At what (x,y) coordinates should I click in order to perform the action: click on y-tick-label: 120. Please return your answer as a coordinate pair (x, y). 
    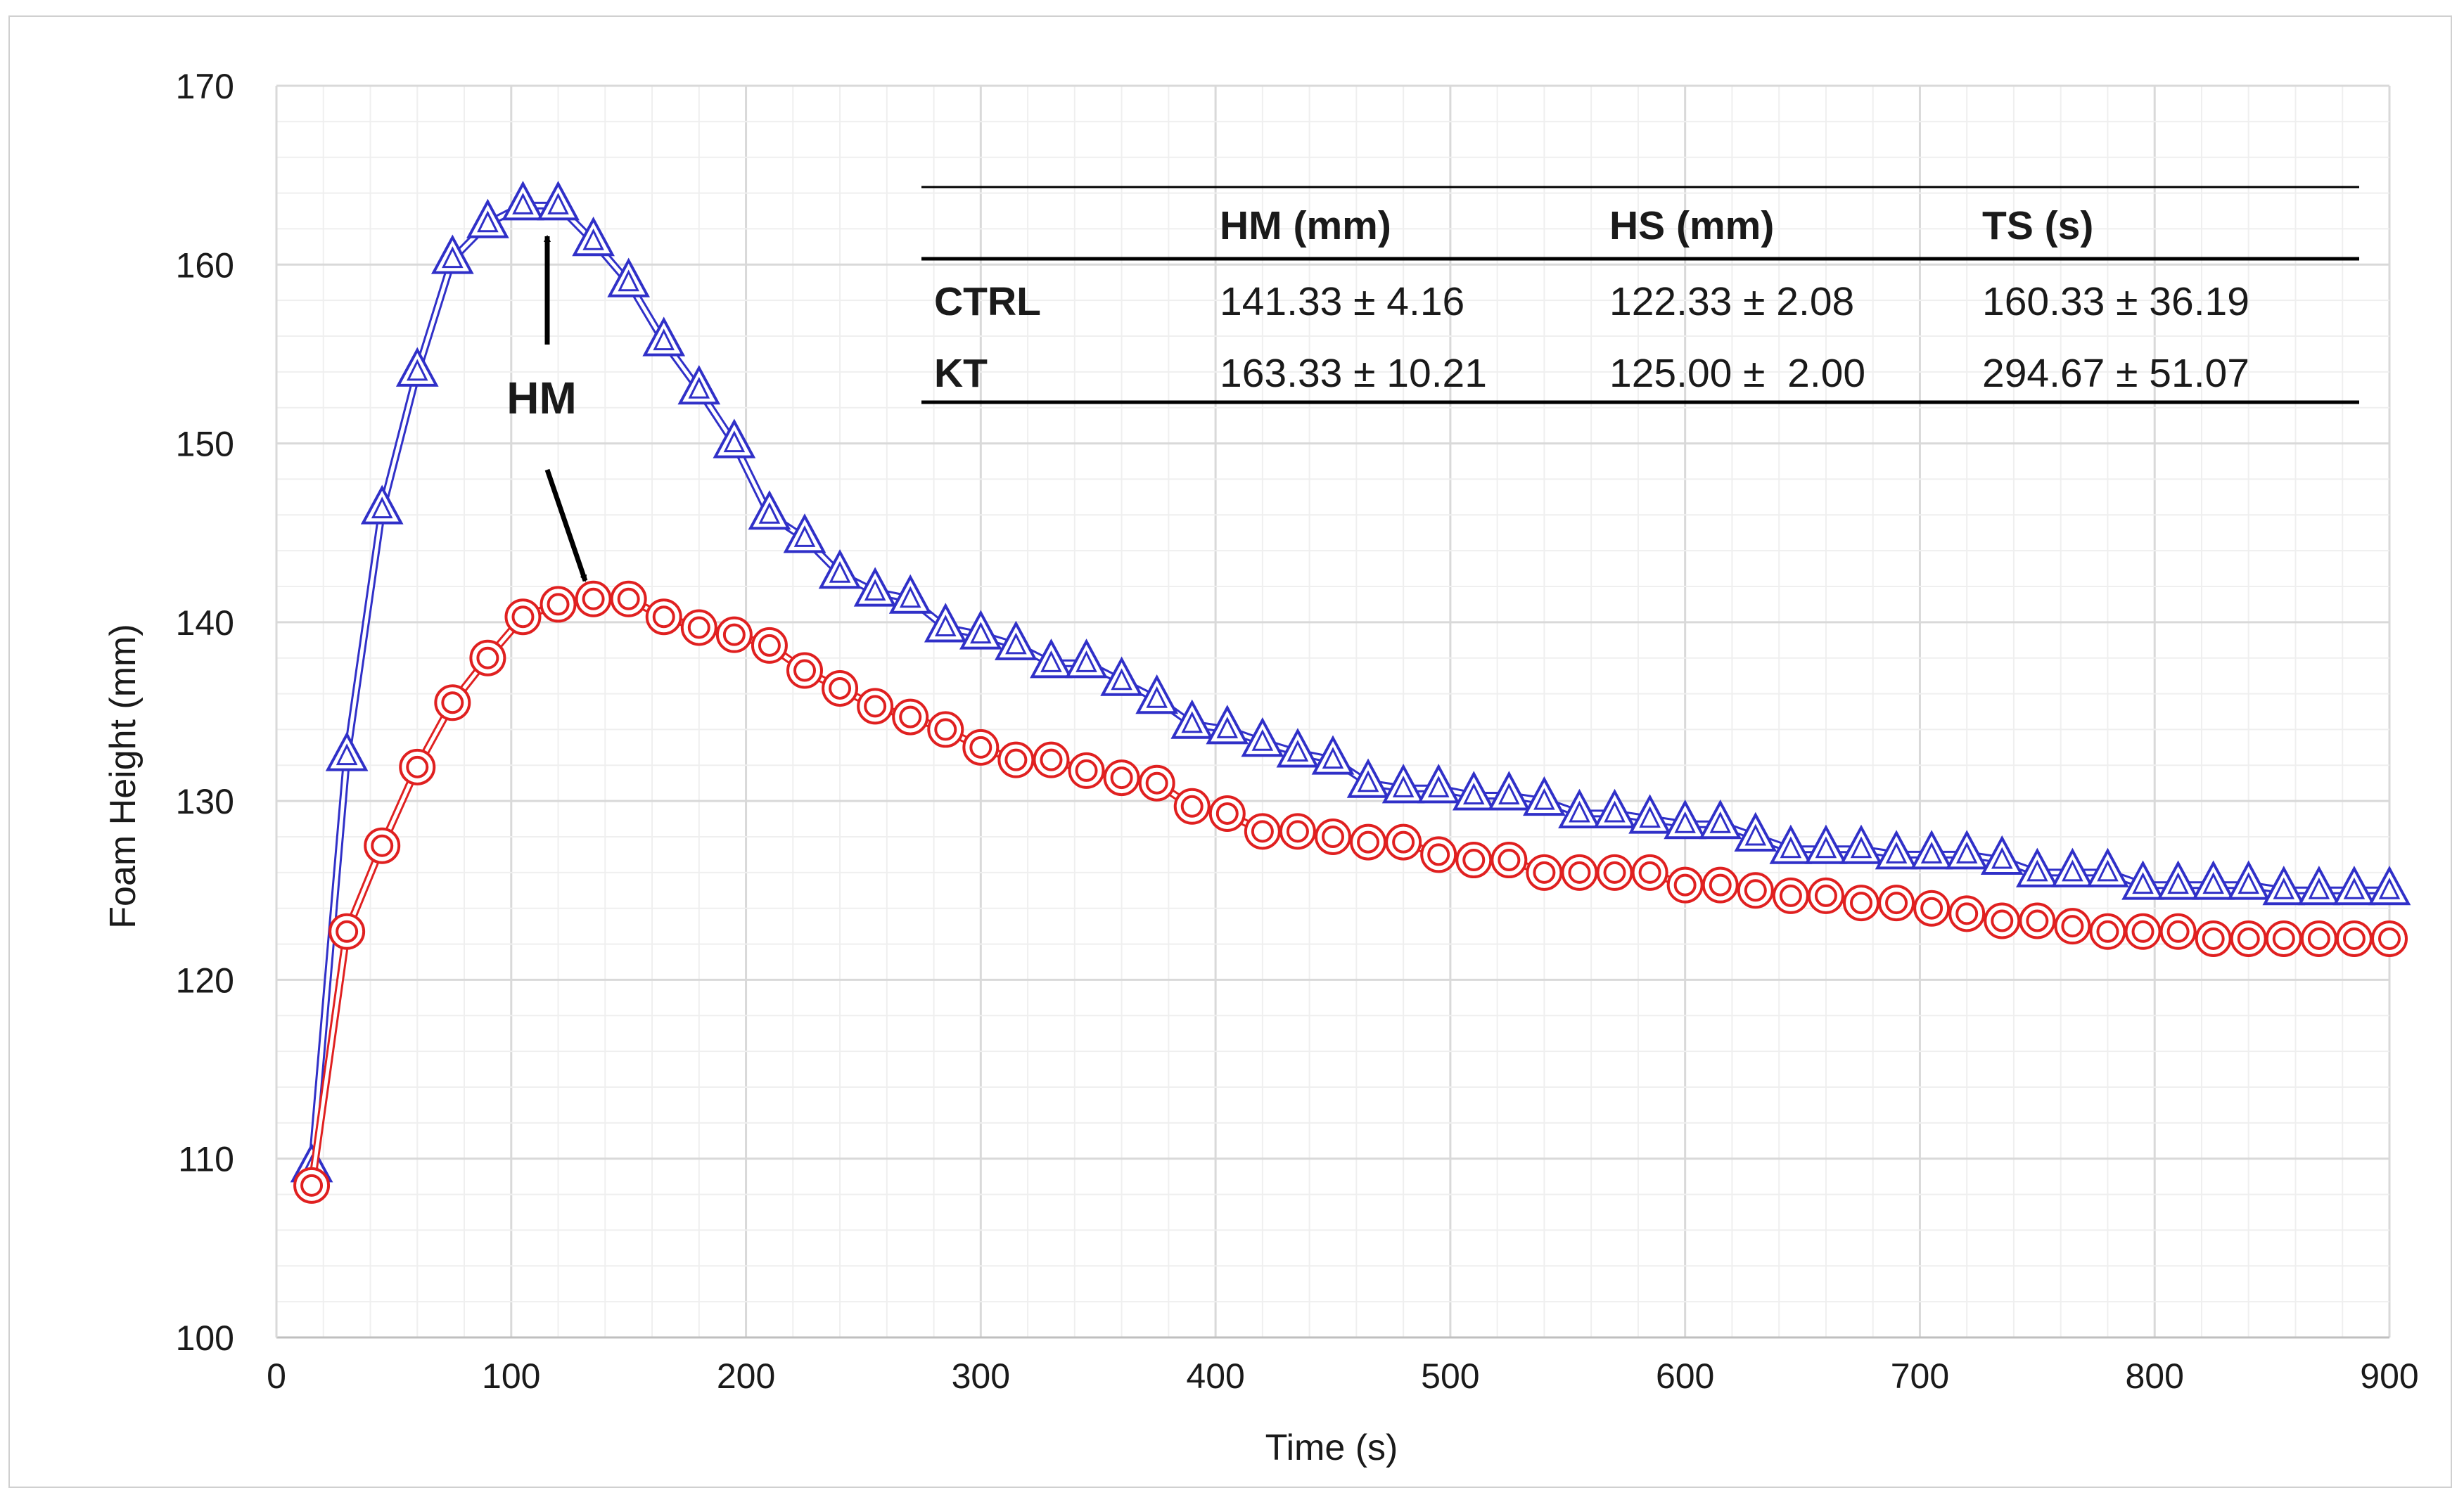
    Looking at the image, I should click on (205, 980).